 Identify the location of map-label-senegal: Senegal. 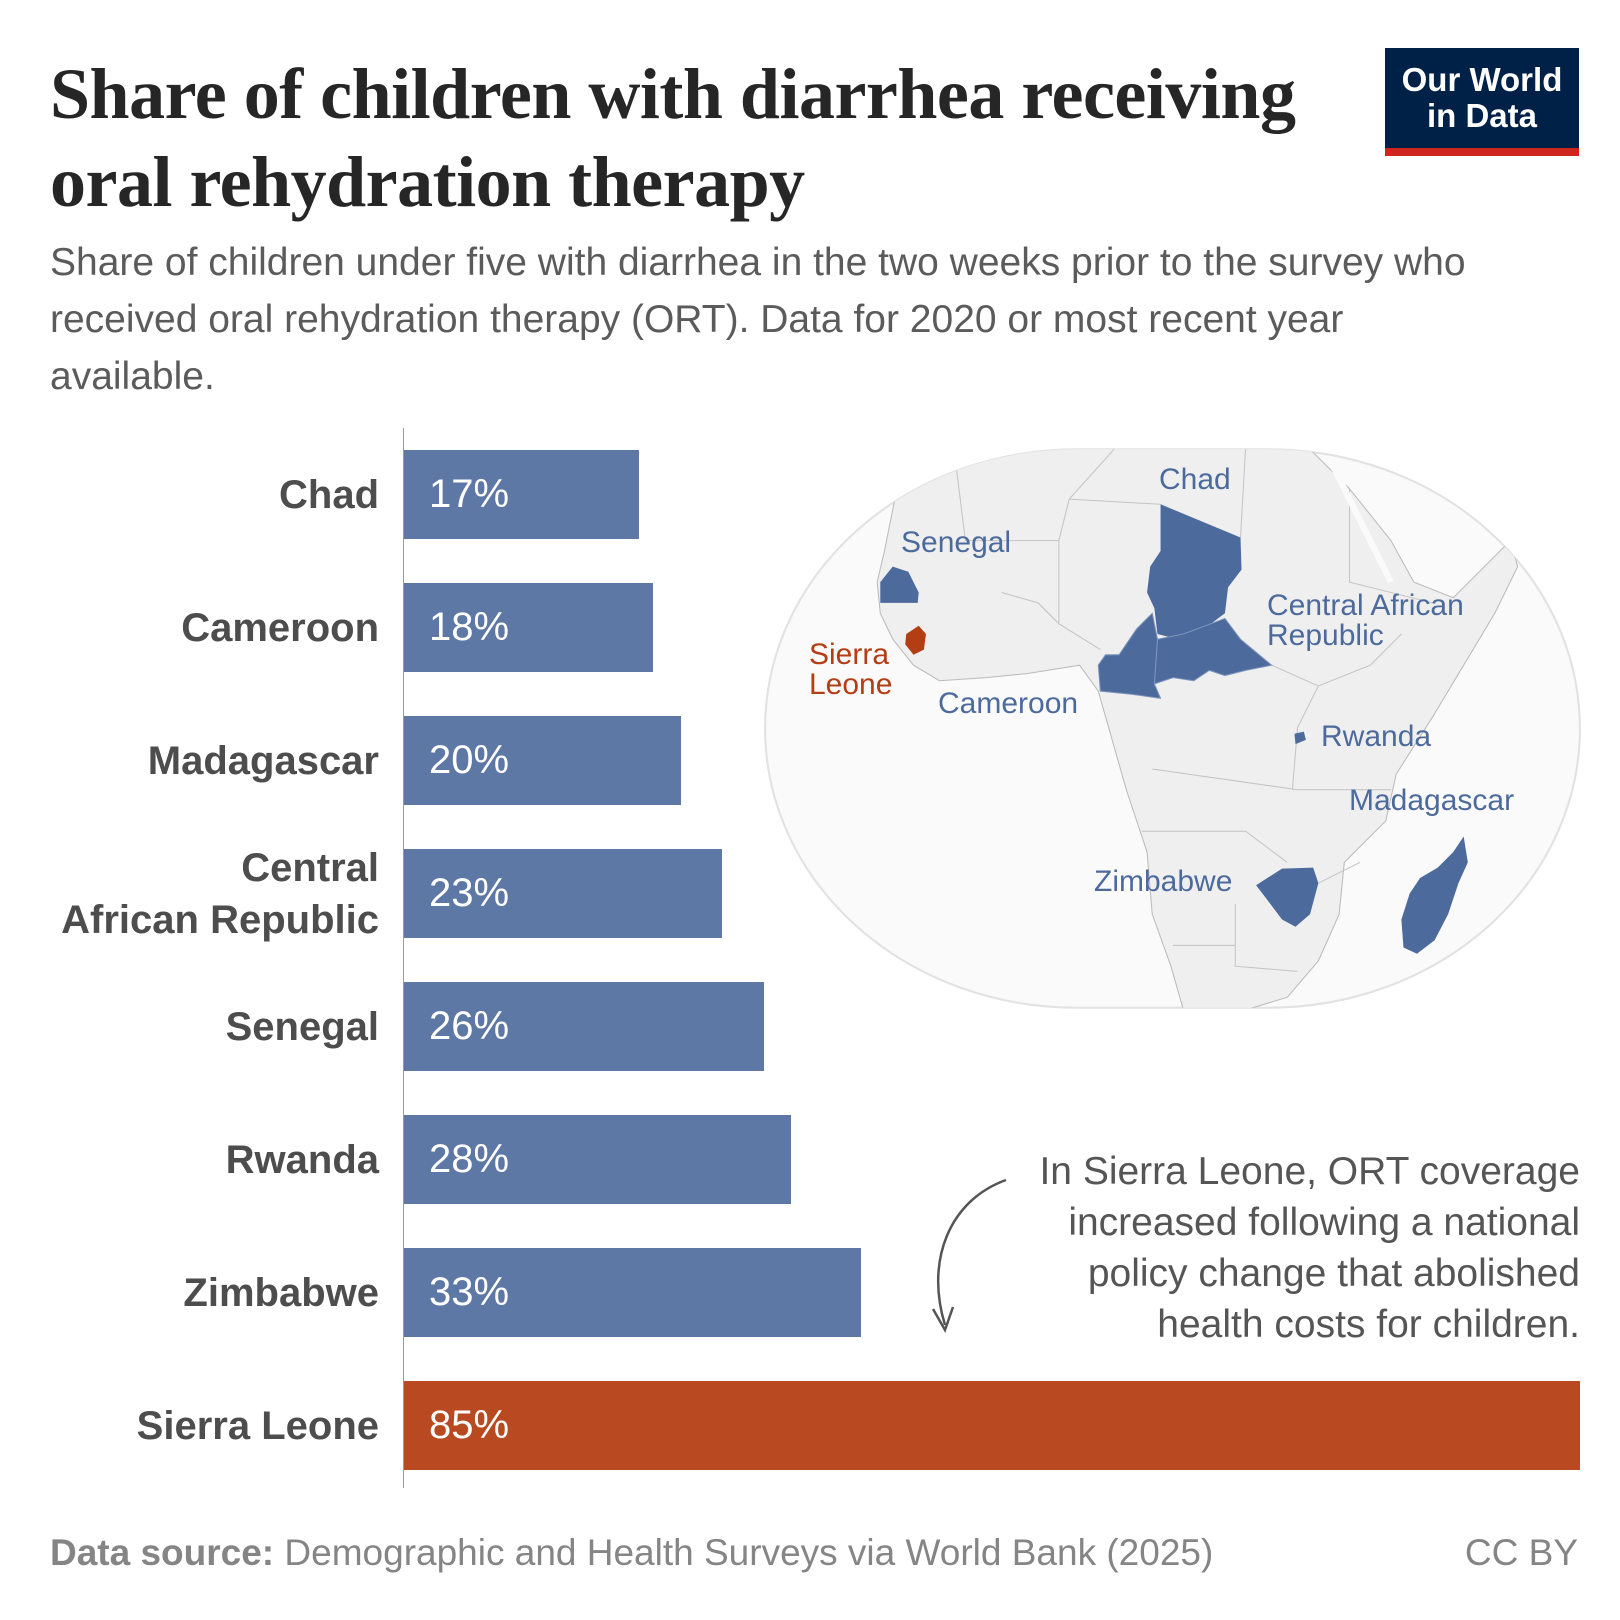
(956, 542).